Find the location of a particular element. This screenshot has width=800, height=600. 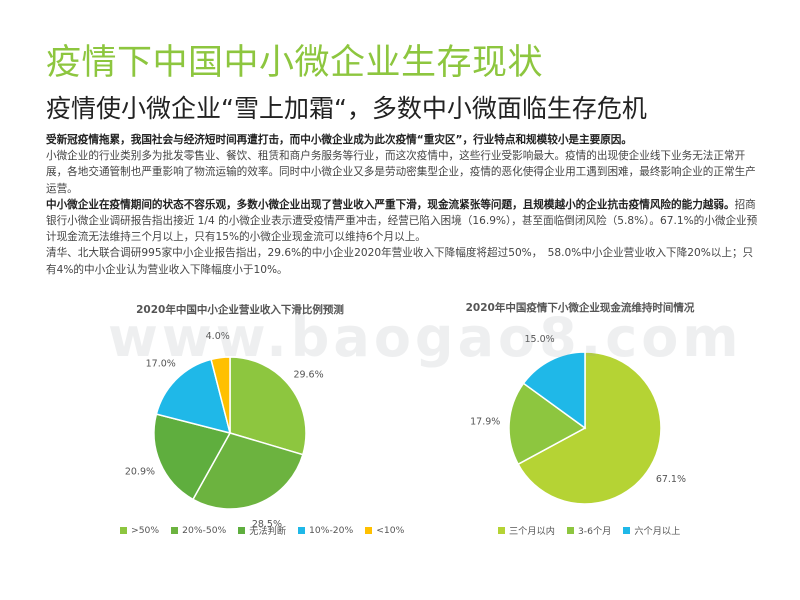

chart-1-title: 2020年中国中小企业营业收入下滑比例预测 is located at coordinates (240, 310).